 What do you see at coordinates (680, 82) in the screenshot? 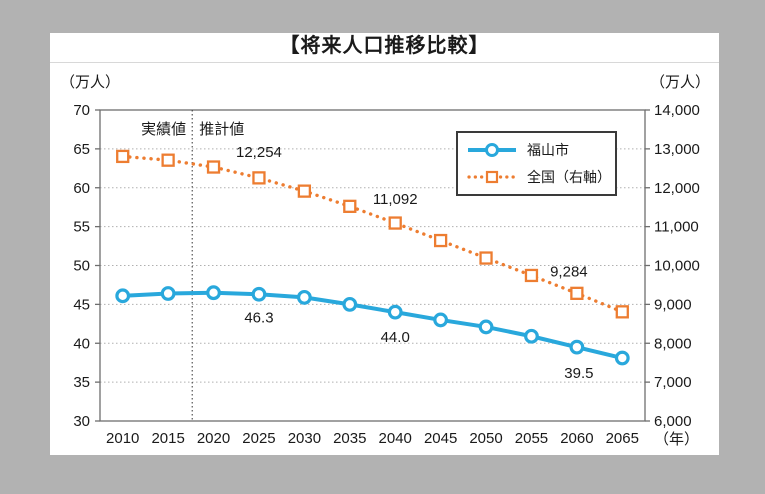
I see `right-axis-unit: （万人）` at bounding box center [680, 82].